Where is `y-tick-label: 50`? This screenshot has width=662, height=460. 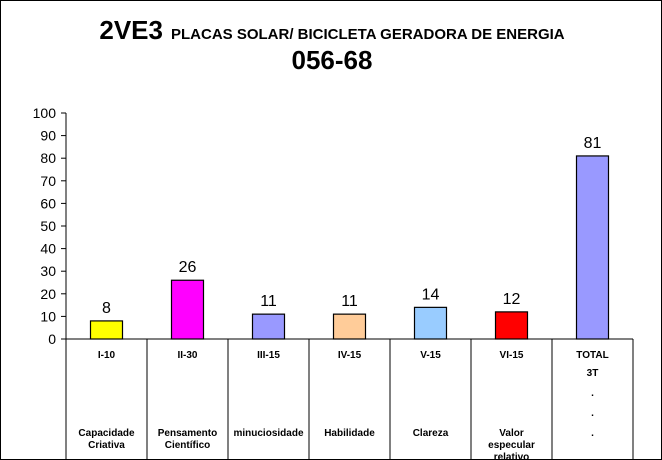 y-tick-label: 50 is located at coordinates (48, 226).